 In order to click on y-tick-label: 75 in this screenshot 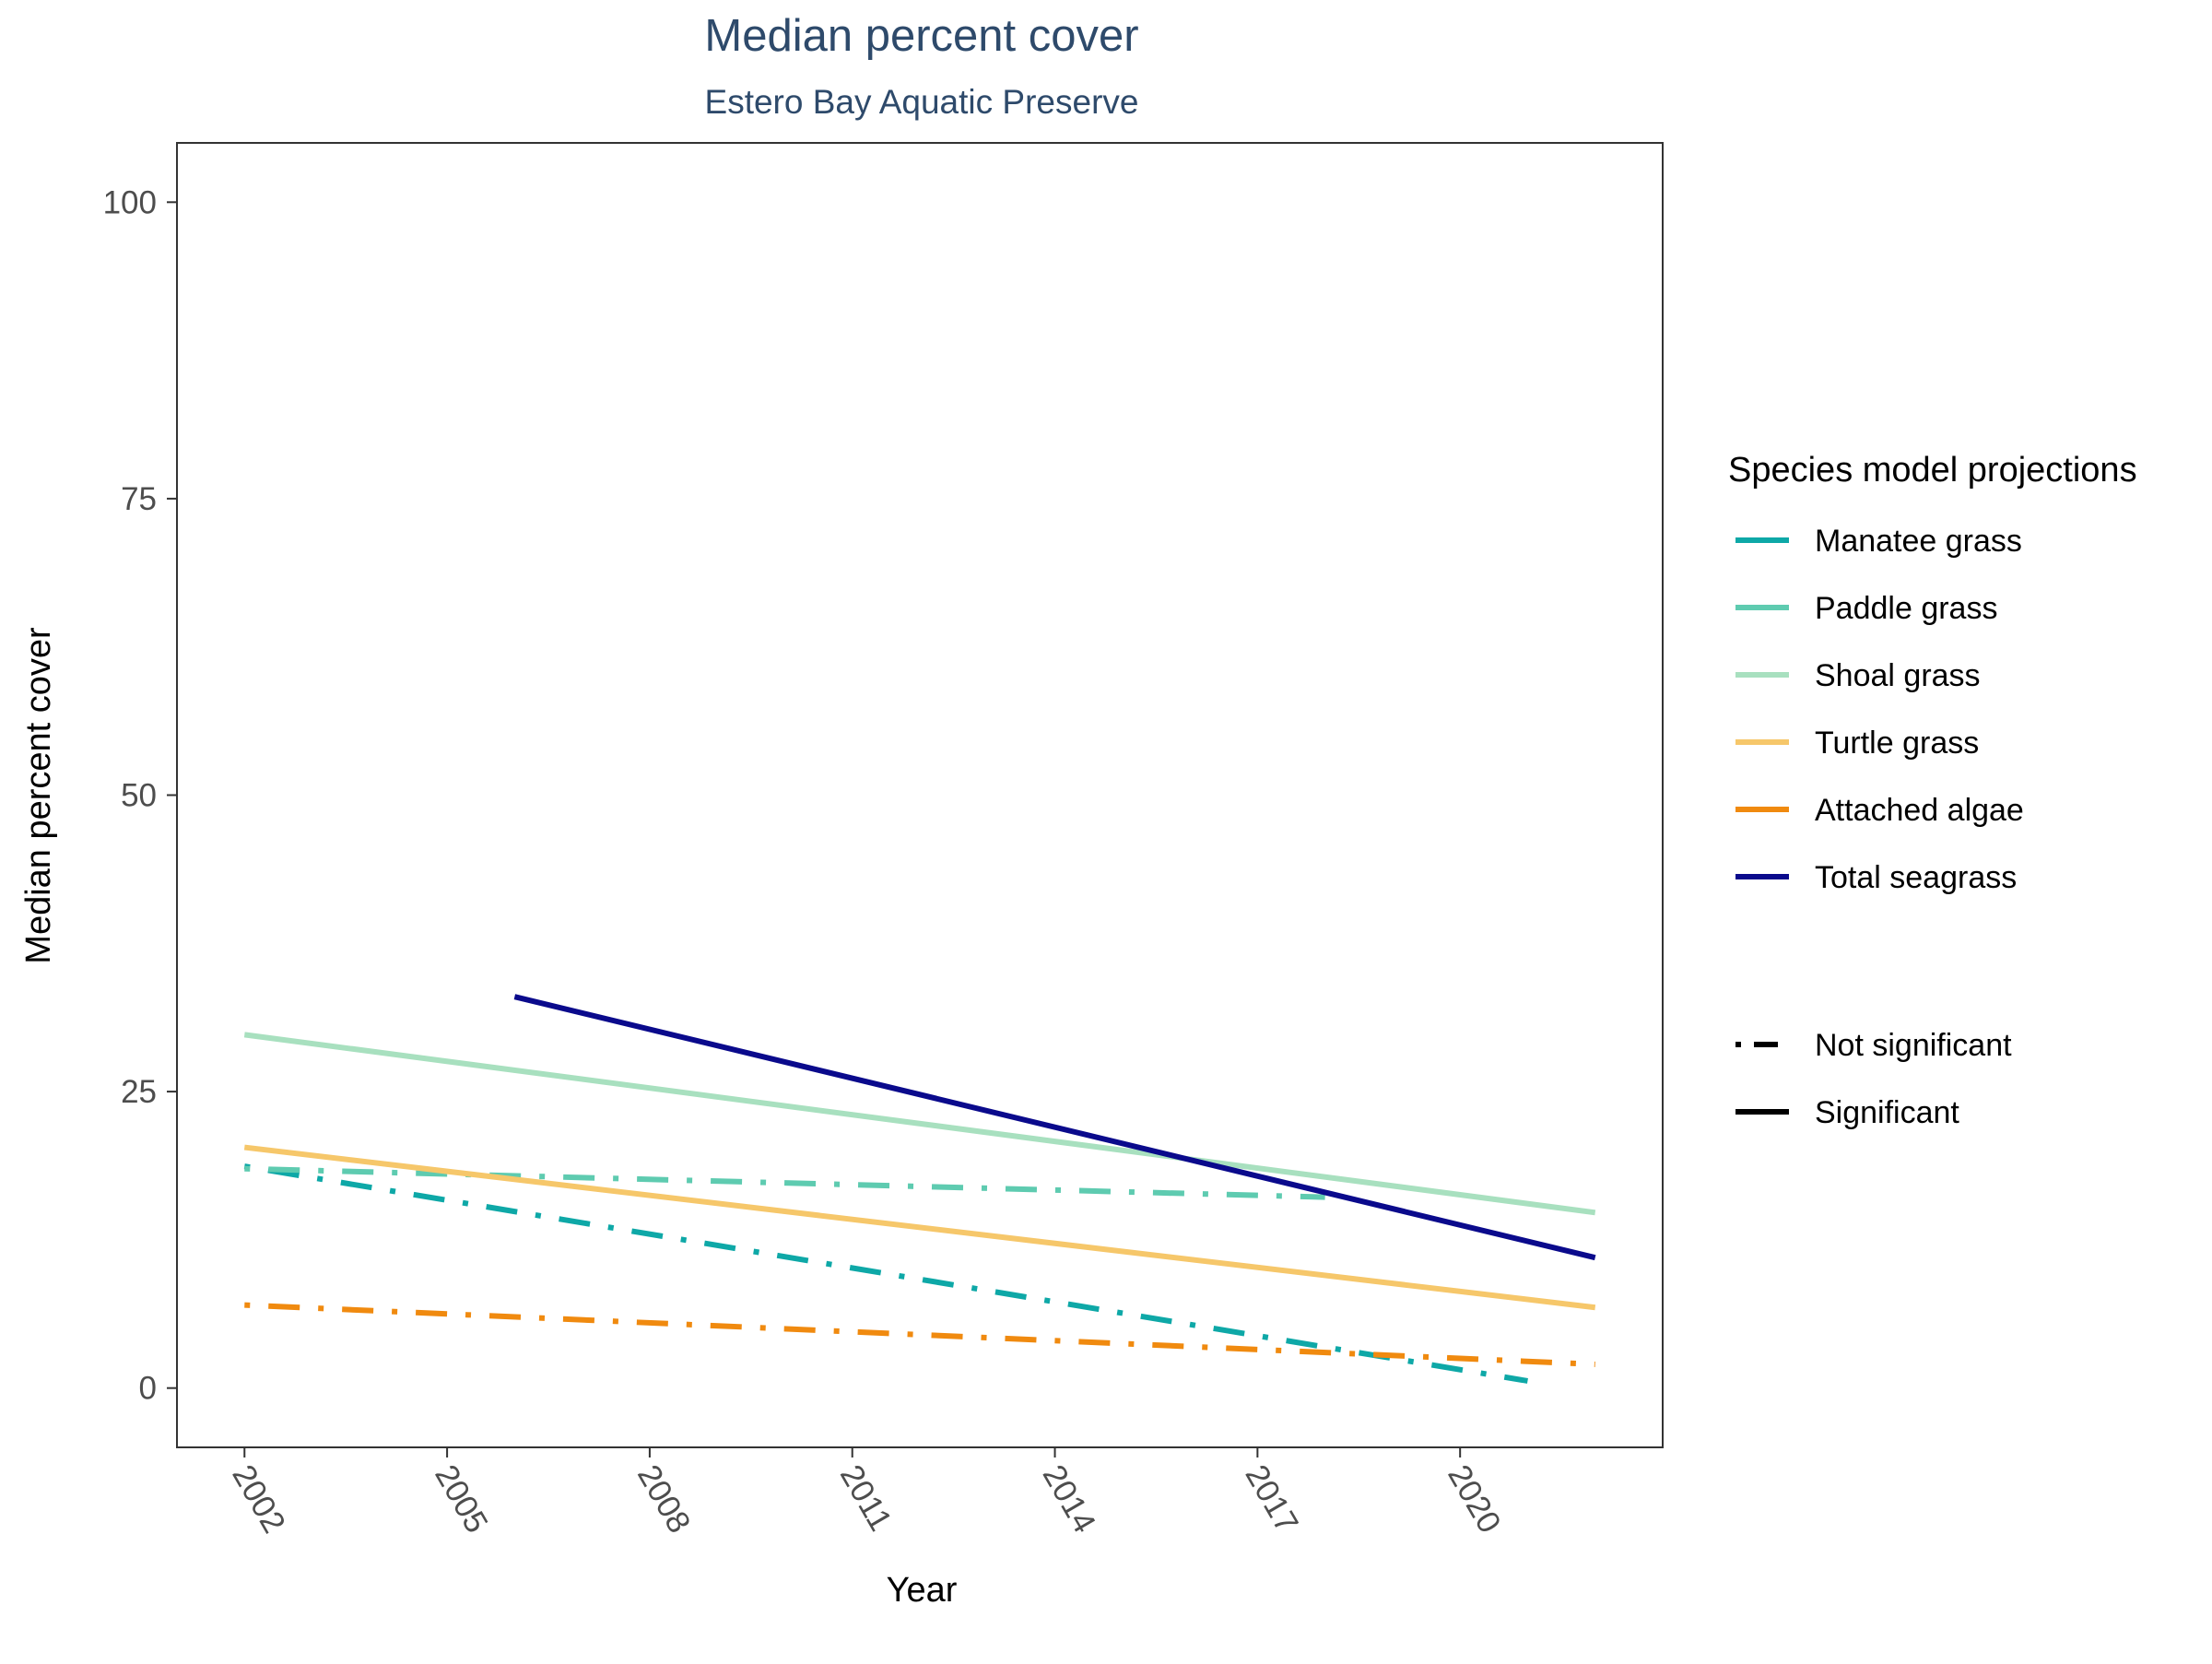, I will do `click(139, 499)`.